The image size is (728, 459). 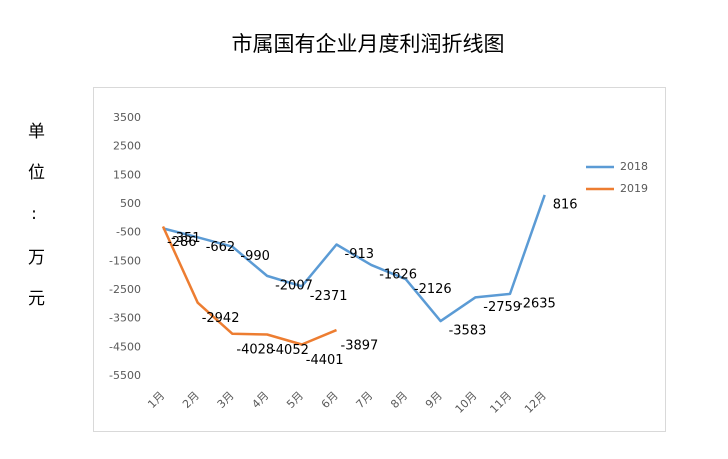 I want to click on data-label: -2126, so click(x=433, y=289).